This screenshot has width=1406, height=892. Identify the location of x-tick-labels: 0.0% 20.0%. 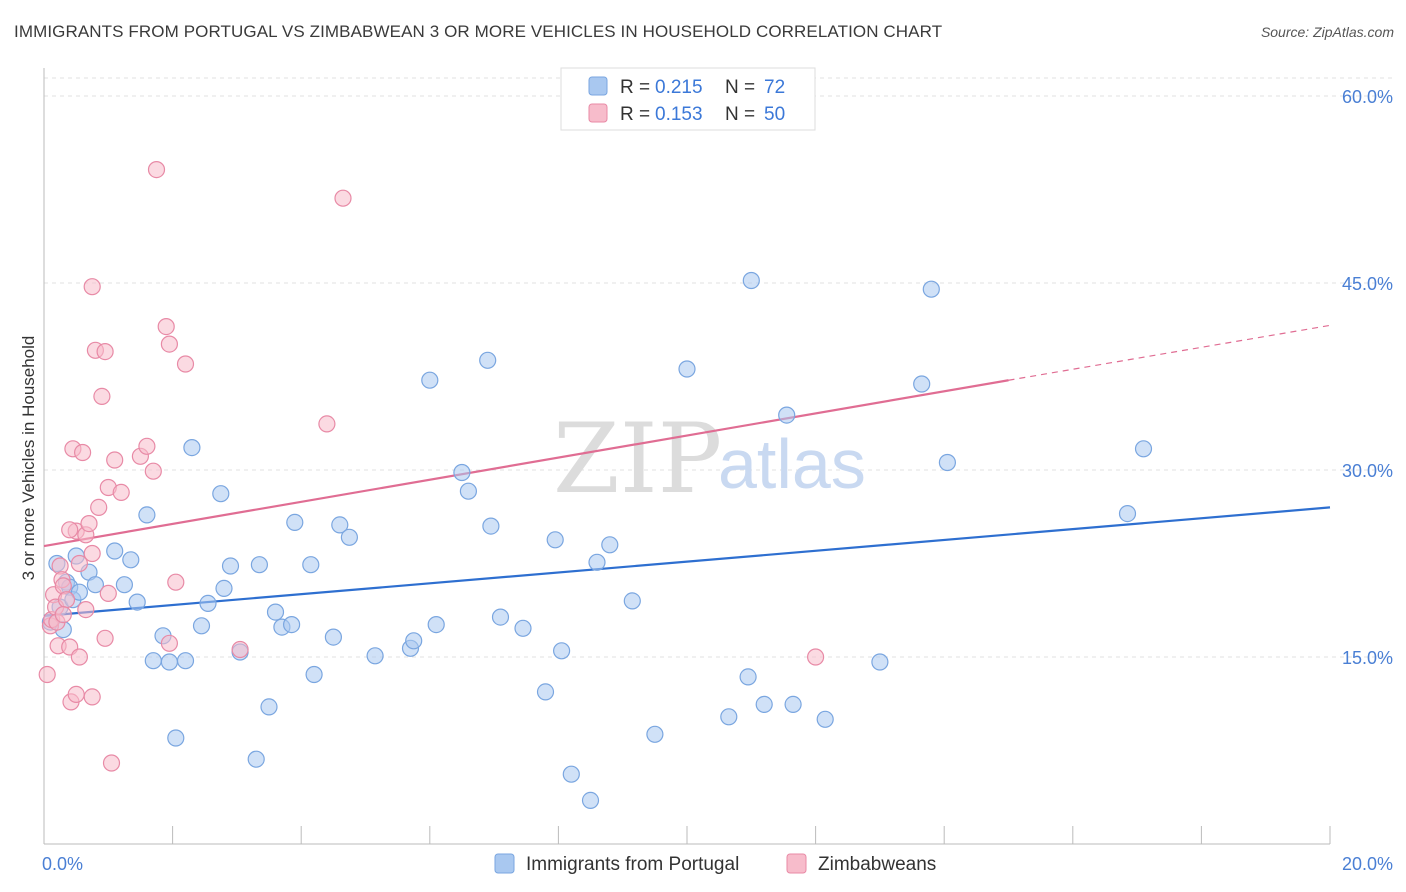
(717, 864).